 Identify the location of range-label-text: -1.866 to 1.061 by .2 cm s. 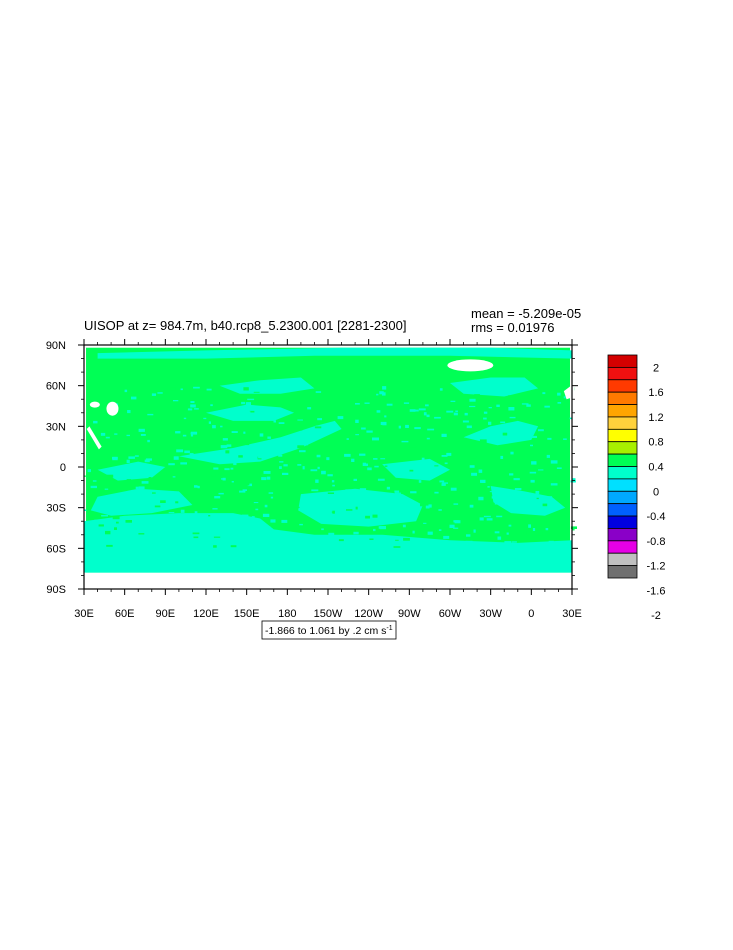
(325, 631).